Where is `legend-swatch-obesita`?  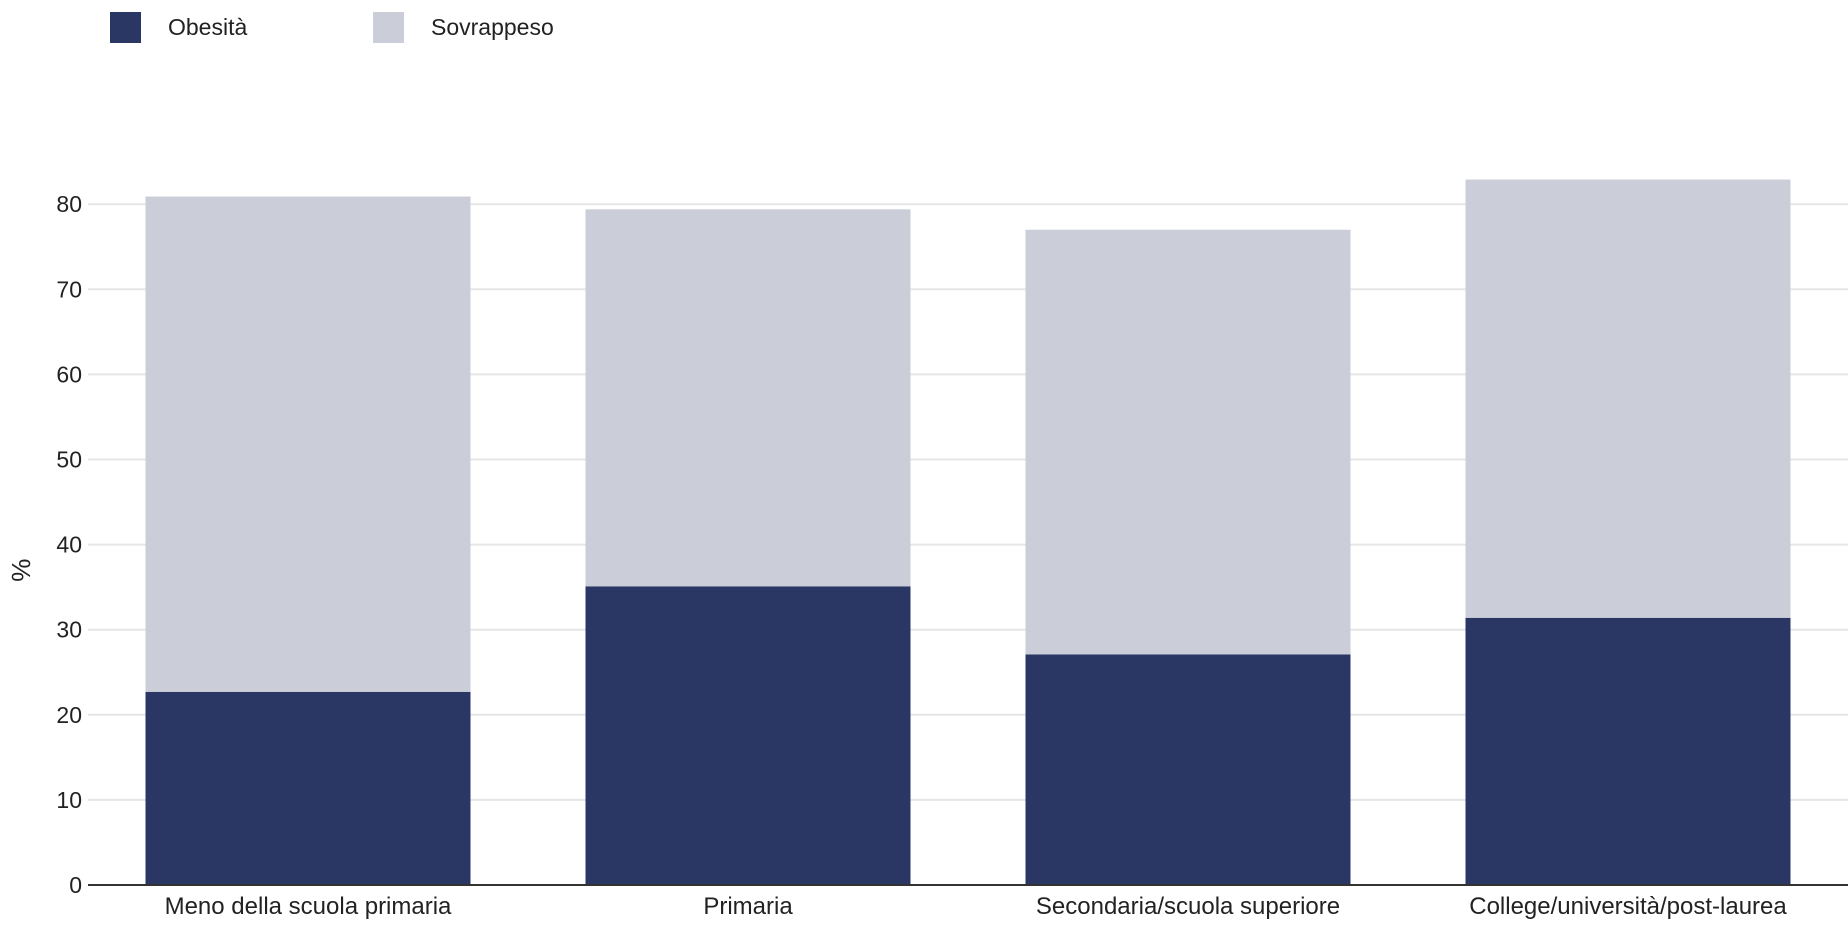
legend-swatch-obesita is located at coordinates (125, 27).